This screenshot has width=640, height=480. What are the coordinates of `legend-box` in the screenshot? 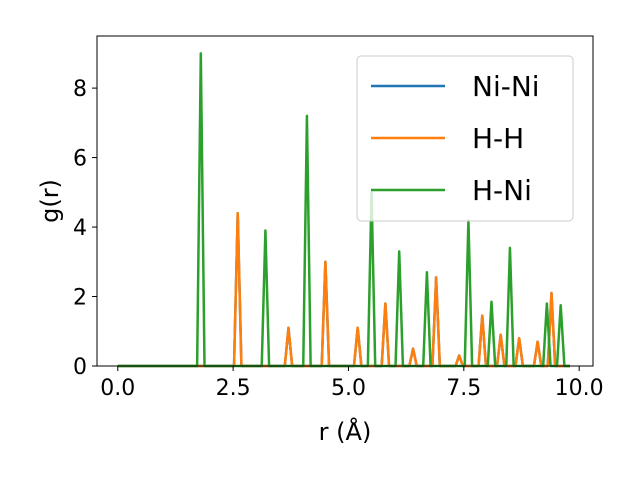 It's located at (465, 138).